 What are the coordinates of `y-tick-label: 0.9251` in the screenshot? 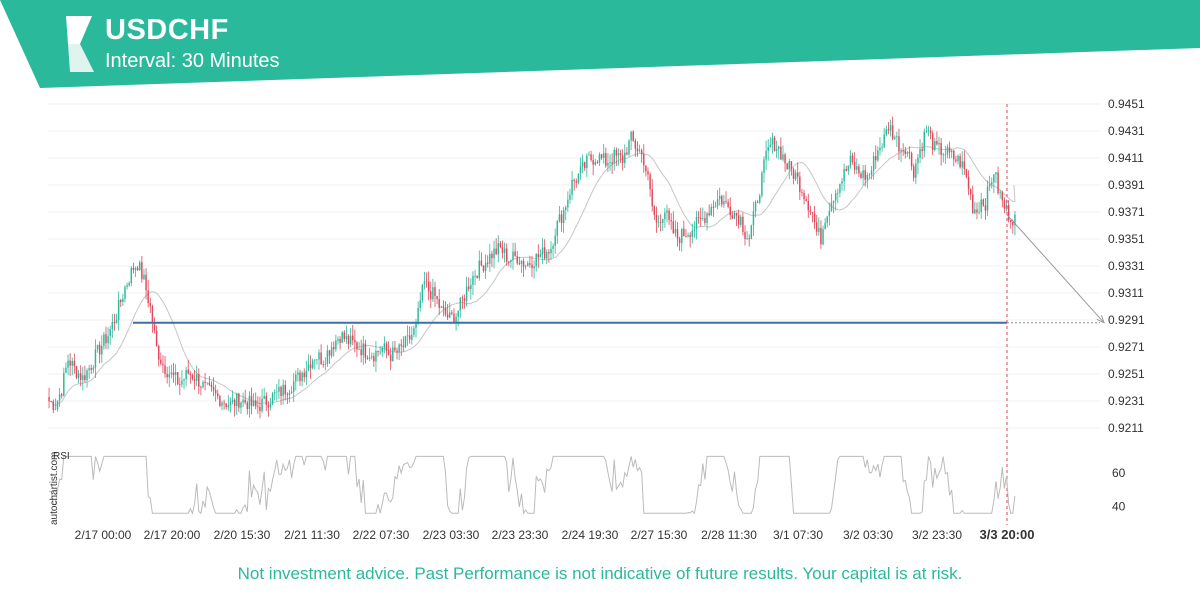 It's located at (1126, 374).